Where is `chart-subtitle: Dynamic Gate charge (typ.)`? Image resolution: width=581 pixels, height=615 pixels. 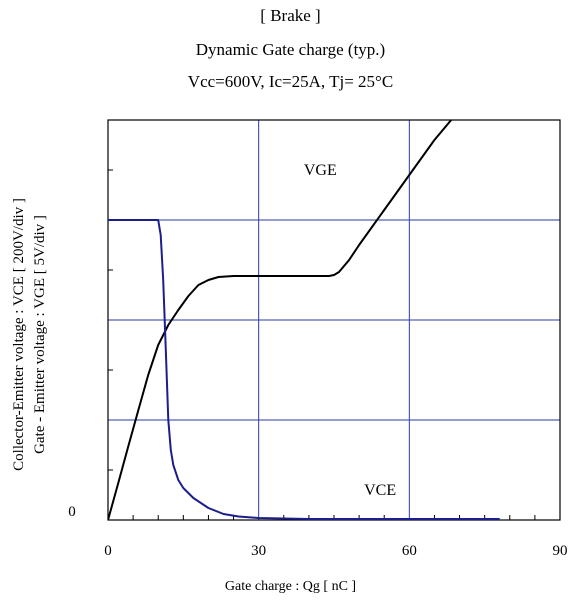 chart-subtitle: Dynamic Gate charge (typ.) is located at coordinates (290, 49).